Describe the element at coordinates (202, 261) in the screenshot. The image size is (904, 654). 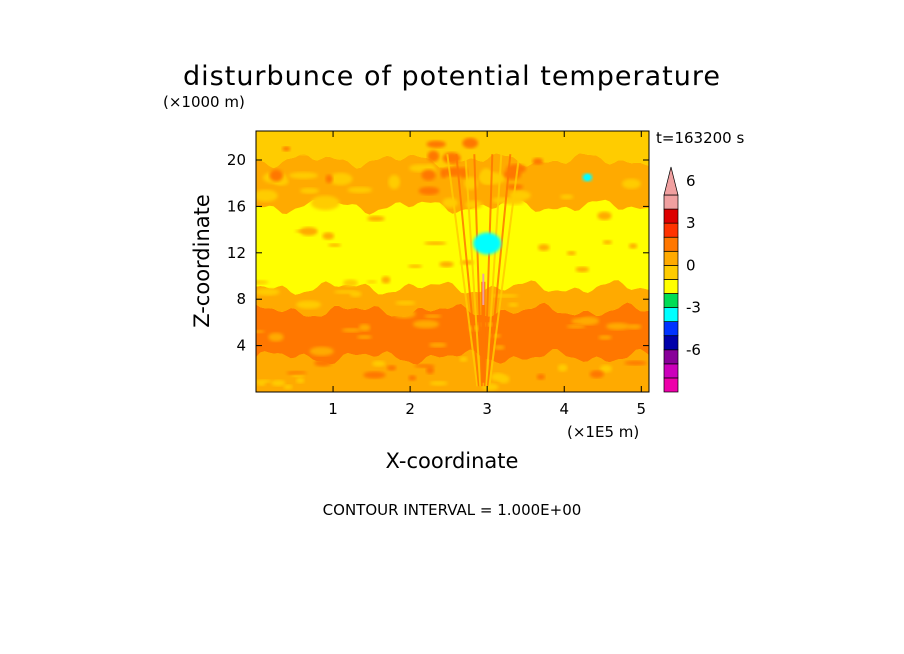
I see `y-axis-label: Z-coordinate` at that location.